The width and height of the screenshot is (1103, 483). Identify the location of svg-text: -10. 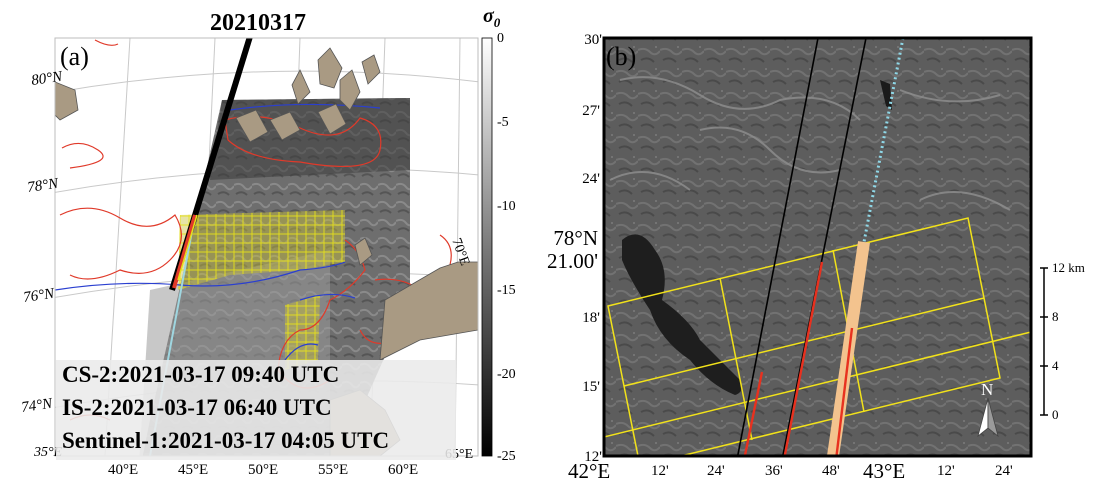
(506, 206).